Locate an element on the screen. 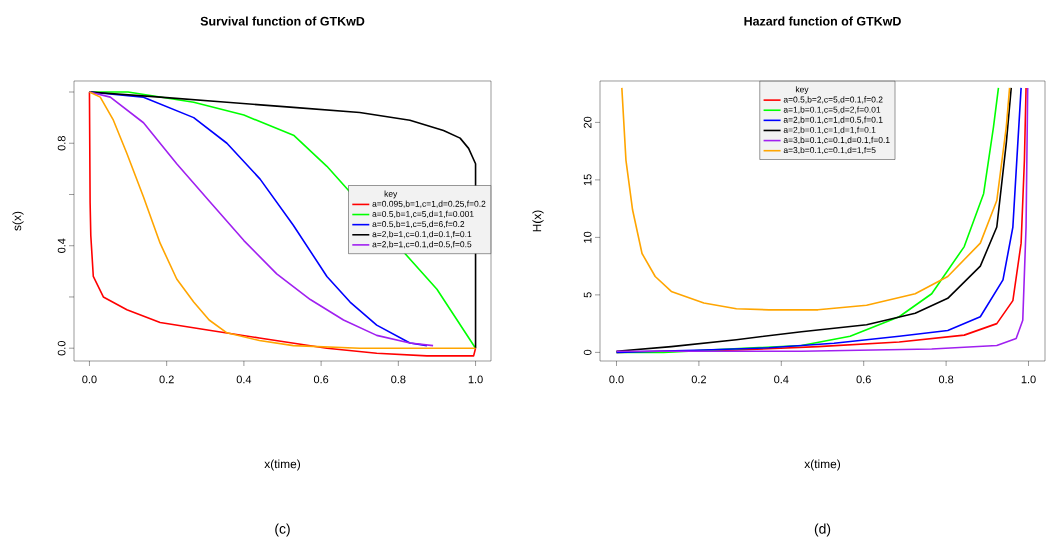 This screenshot has width=1050, height=546. legend-label: a=2,b=0.1,c=1,d=0.5,f=0.1 is located at coordinates (833, 120).